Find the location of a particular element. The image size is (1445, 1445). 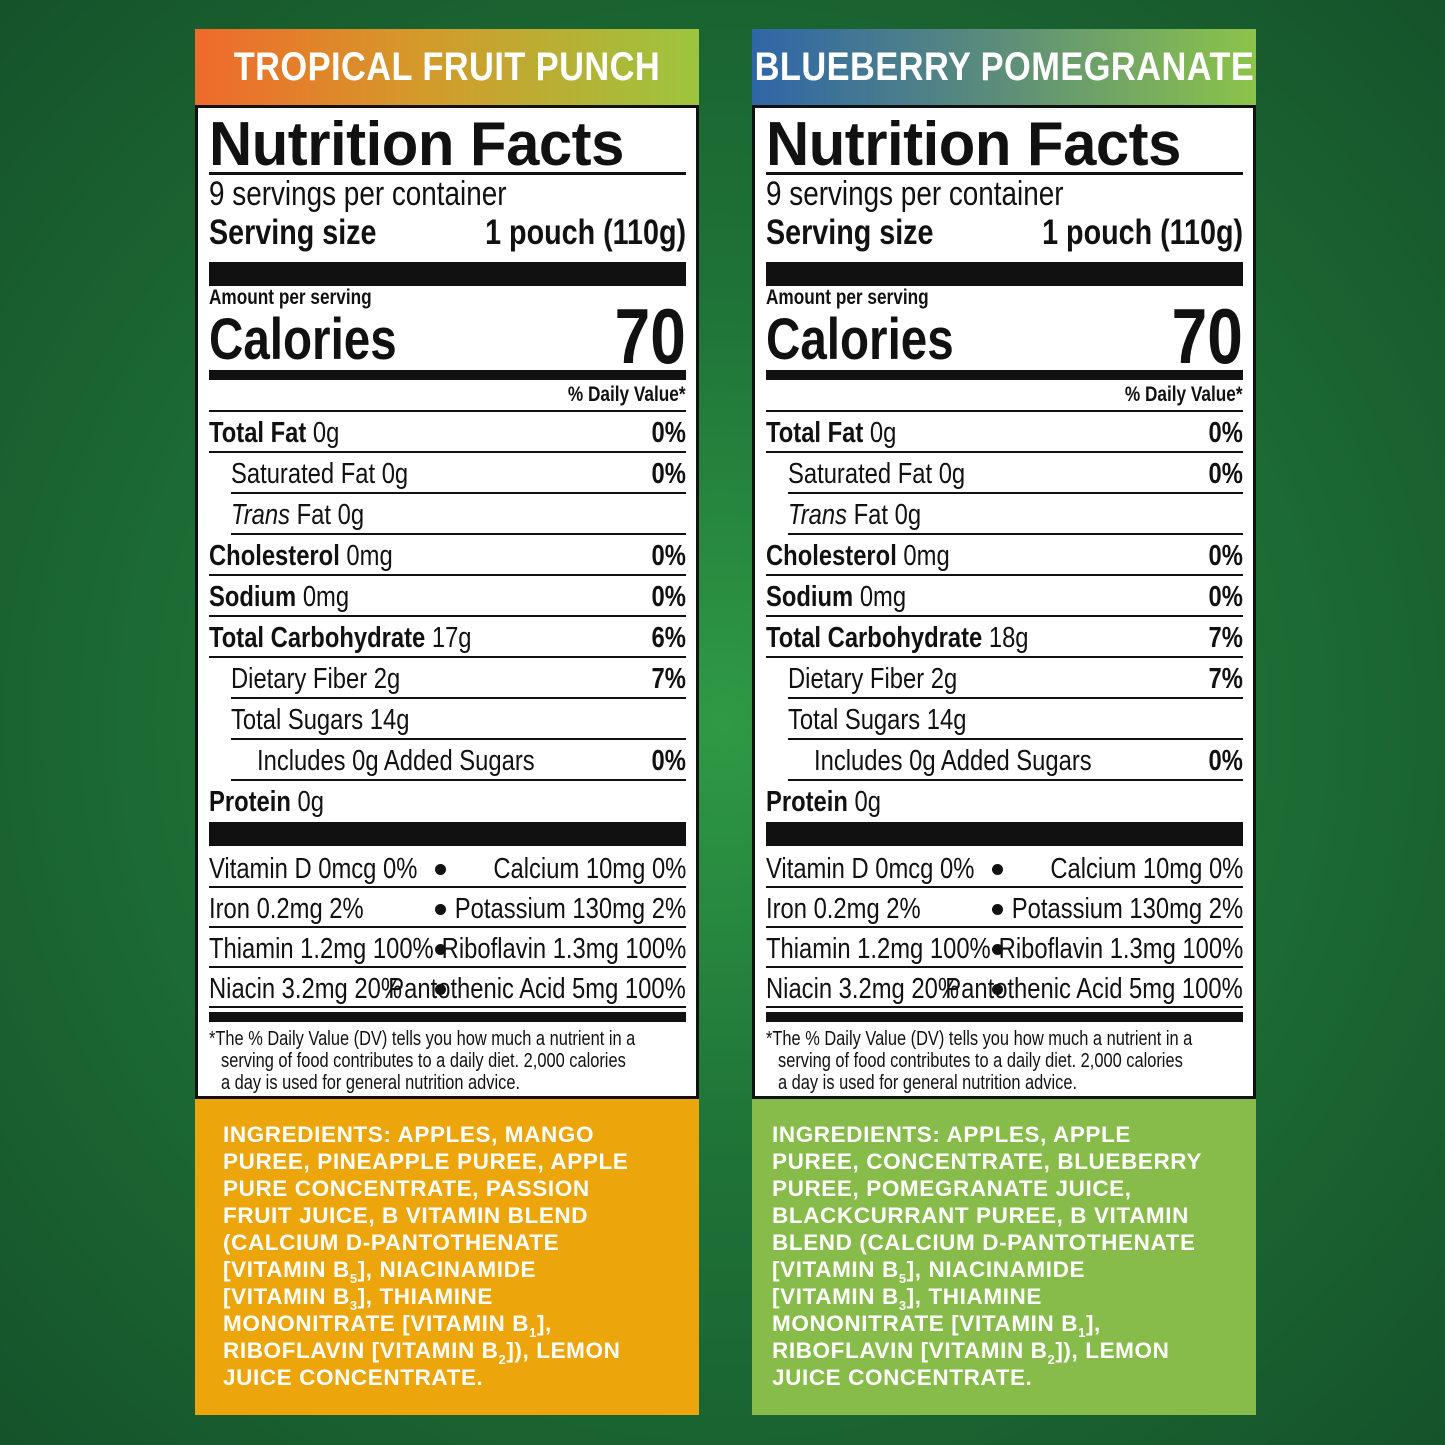

vitamin-left: Vitamin D 0mcg 0% is located at coordinates (870, 869).